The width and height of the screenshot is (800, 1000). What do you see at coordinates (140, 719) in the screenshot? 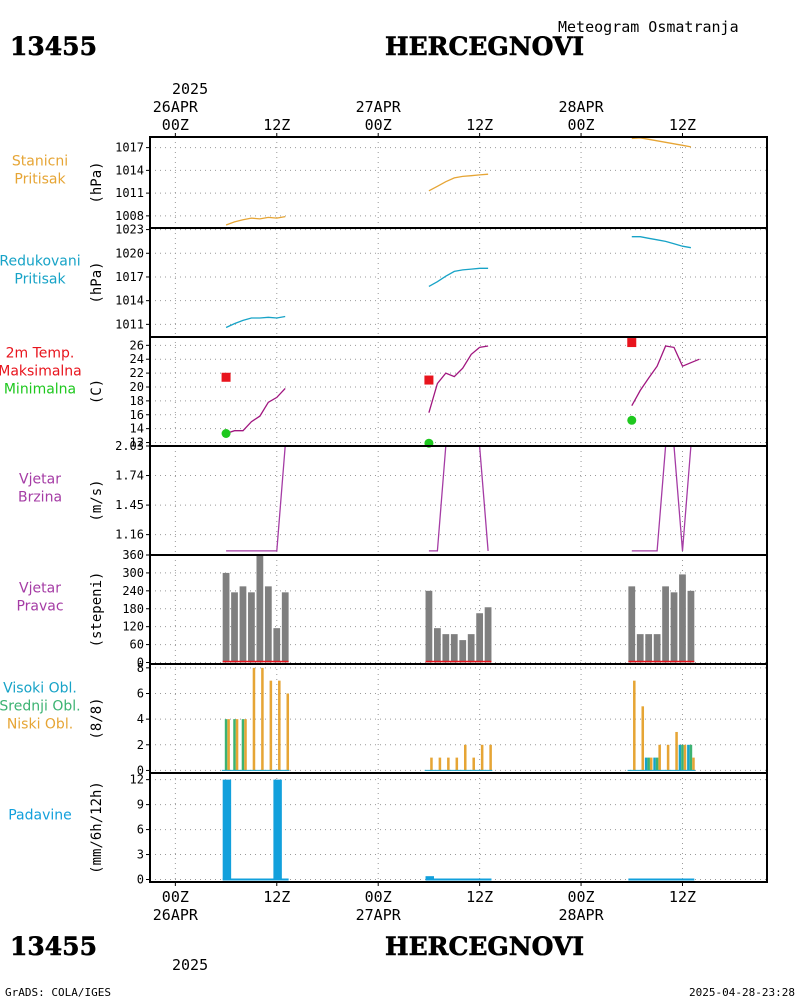
I see `y-tick-label: 4` at bounding box center [140, 719].